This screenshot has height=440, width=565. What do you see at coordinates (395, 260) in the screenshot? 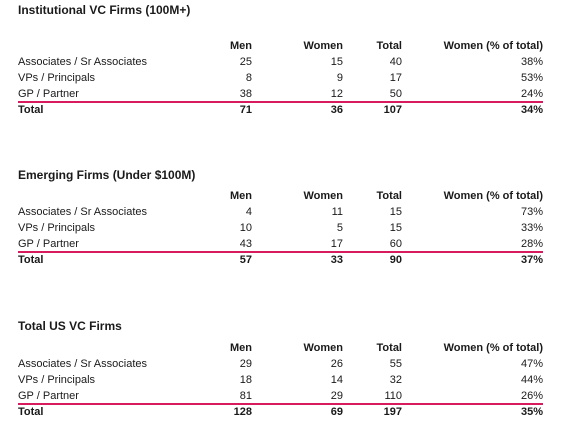
I see `cell-total: 90` at bounding box center [395, 260].